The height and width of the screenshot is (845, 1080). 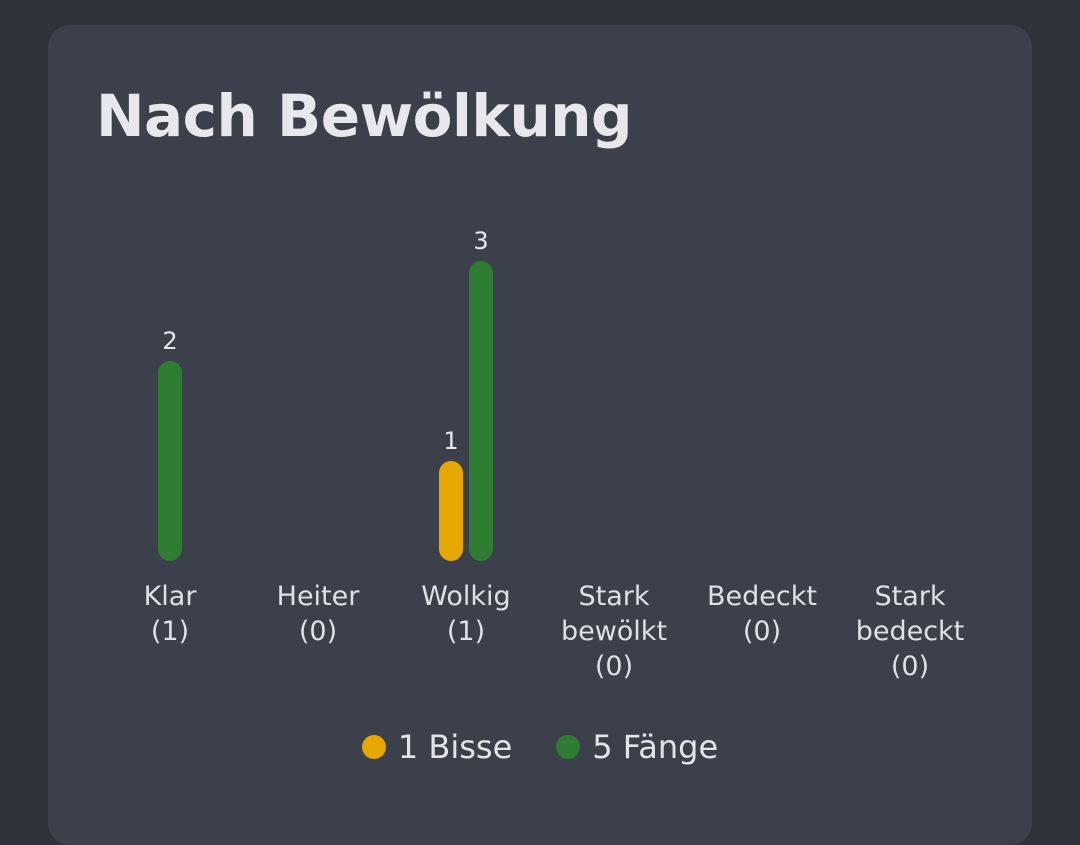 I want to click on legend-item-catches: 5 Fänge, so click(x=637, y=747).